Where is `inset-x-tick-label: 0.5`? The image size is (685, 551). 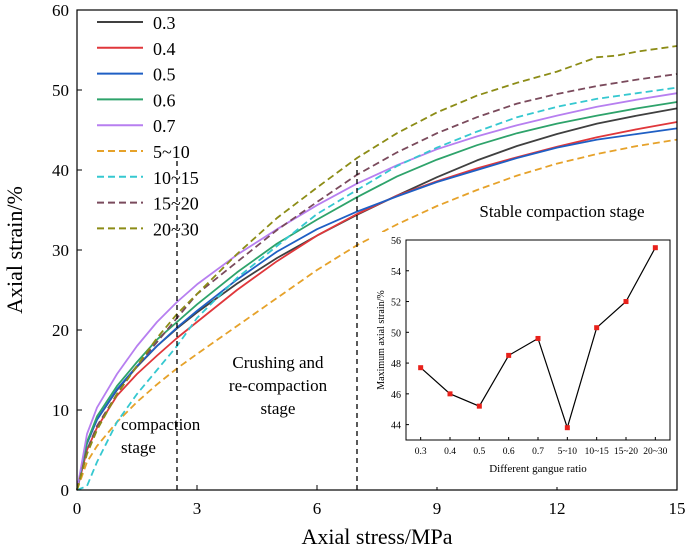
inset-x-tick-label: 0.5 is located at coordinates (479, 452).